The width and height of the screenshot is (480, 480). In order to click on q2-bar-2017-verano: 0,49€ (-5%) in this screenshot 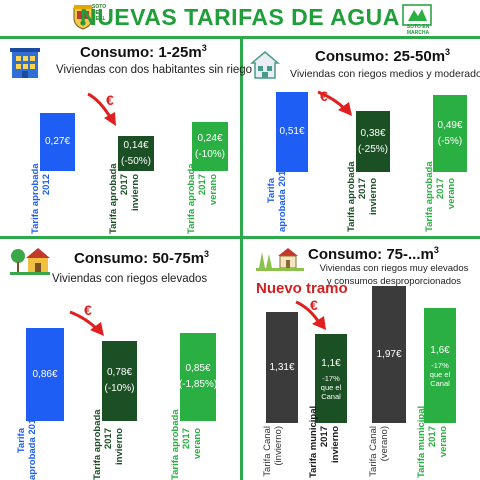, I will do `click(450, 133)`.